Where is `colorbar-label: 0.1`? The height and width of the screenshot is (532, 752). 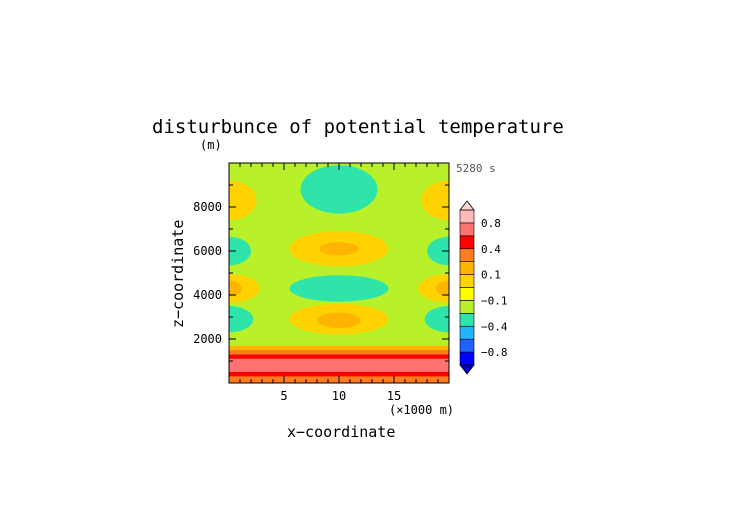 colorbar-label: 0.1 is located at coordinates (491, 275).